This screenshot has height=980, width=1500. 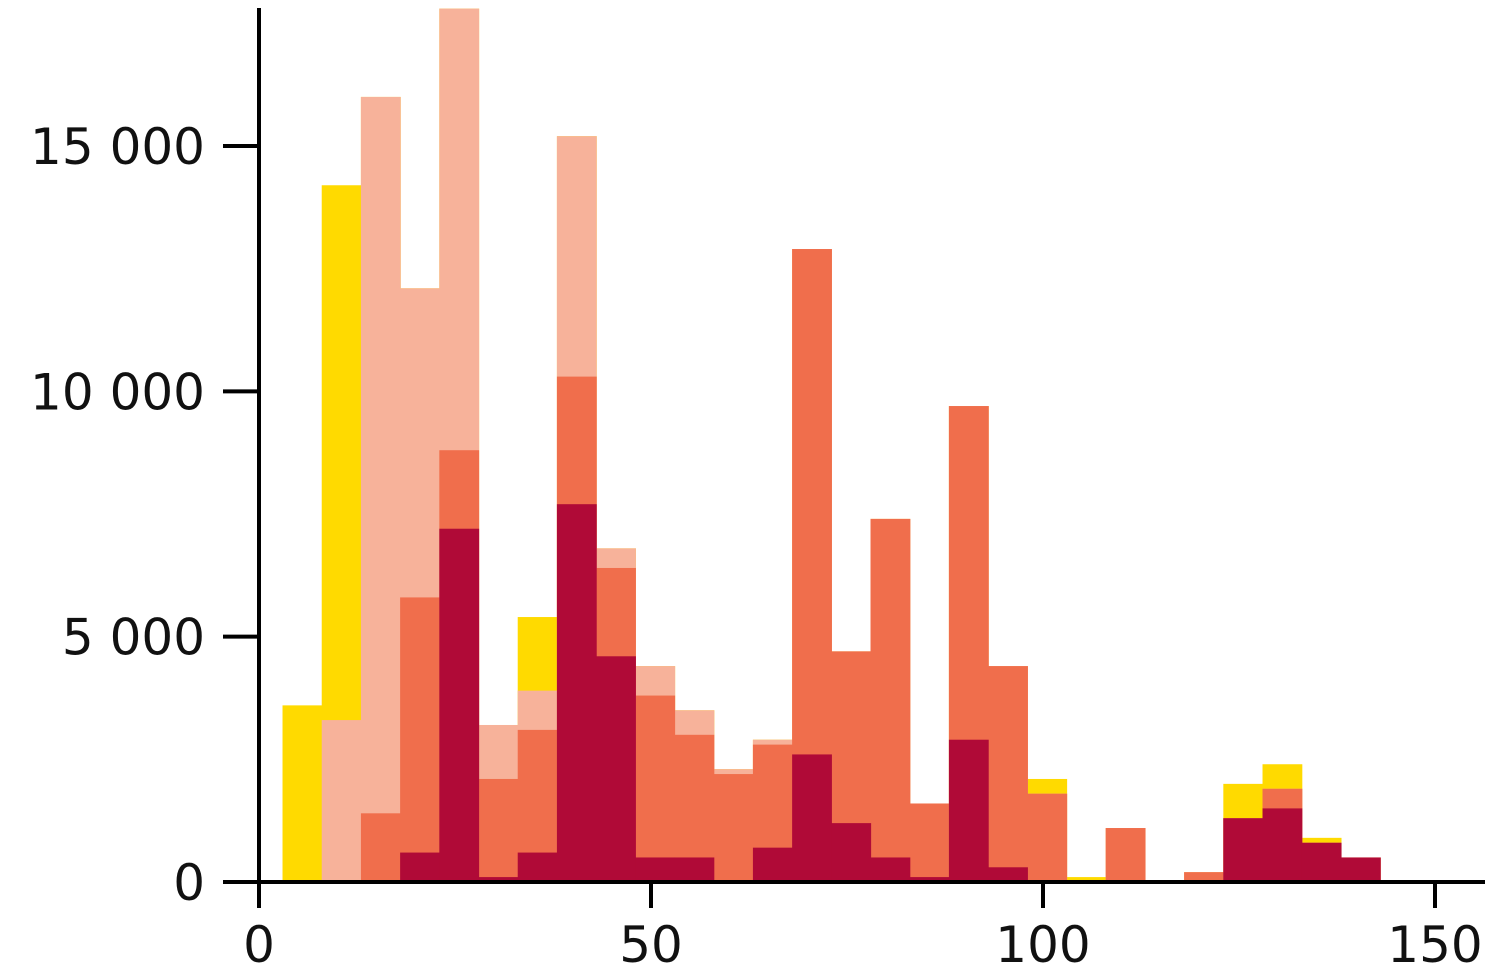 I want to click on x-tick-label-4: 150, so click(x=1434, y=945).